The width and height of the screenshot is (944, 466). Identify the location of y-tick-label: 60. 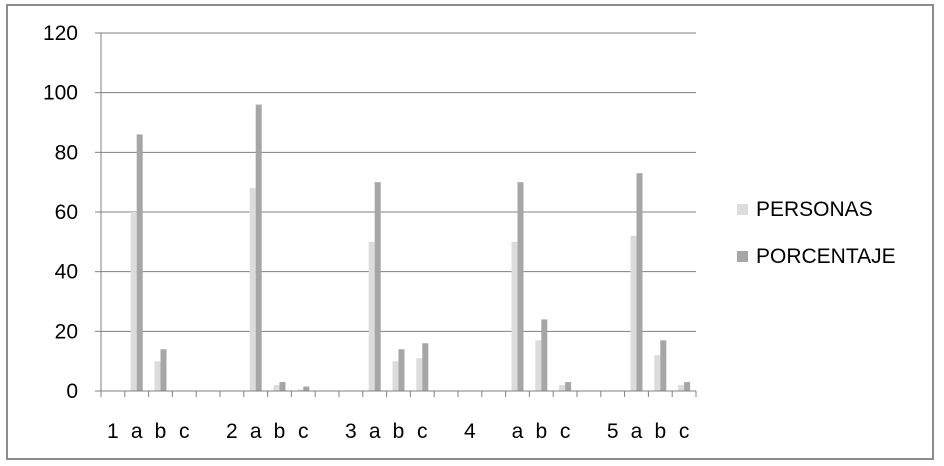
(66, 212).